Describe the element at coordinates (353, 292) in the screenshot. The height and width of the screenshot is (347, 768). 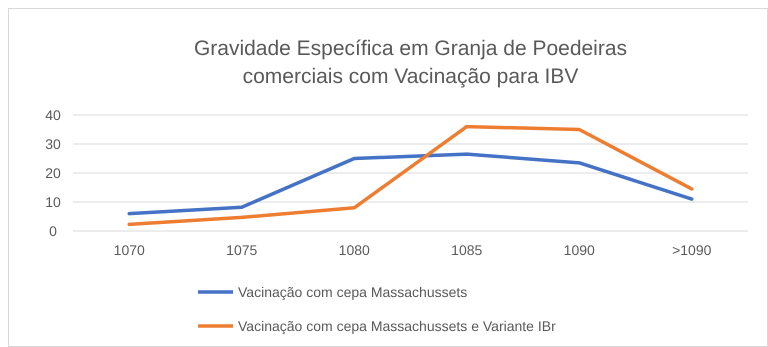
I see `legend-label: Vacinação com cepa Massachussets` at that location.